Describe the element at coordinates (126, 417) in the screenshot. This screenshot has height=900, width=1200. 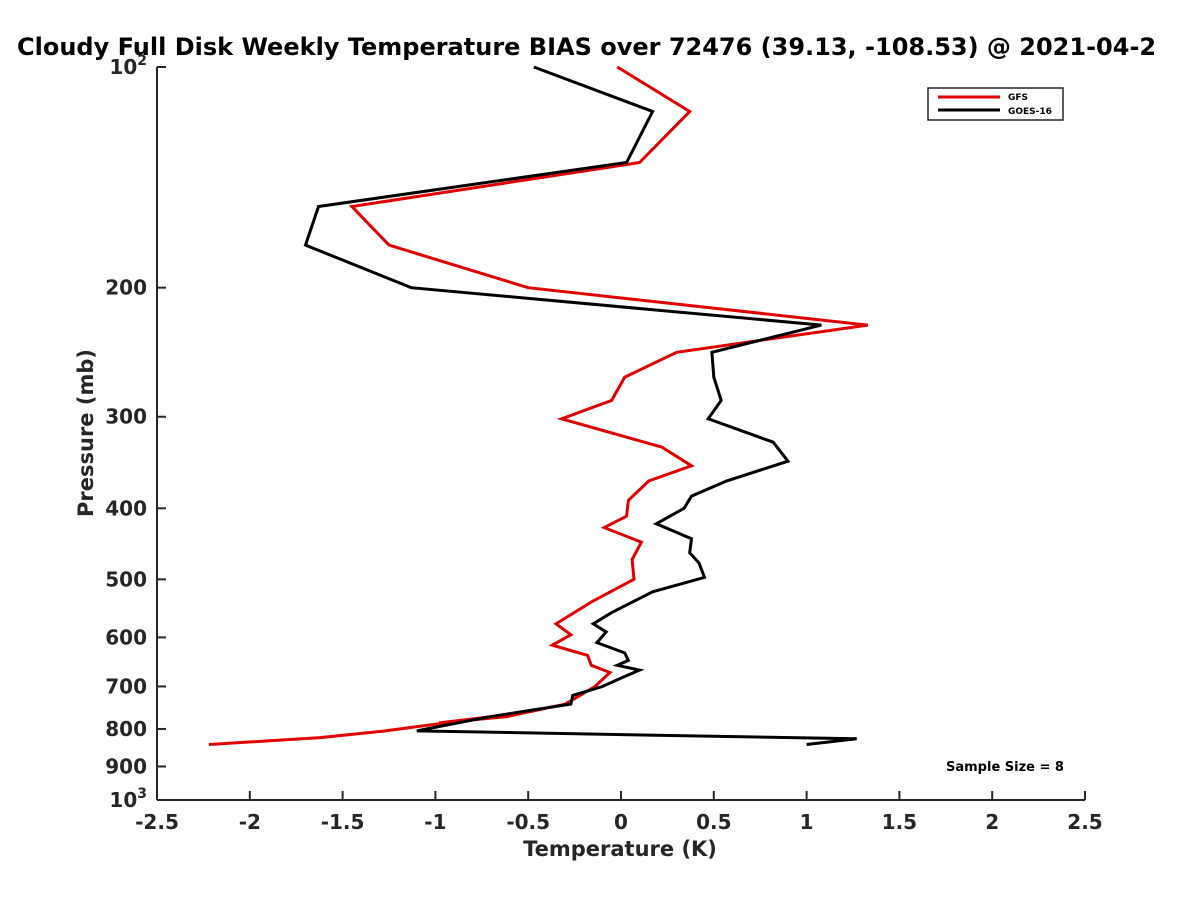
I see `y-tick-label: 300` at that location.